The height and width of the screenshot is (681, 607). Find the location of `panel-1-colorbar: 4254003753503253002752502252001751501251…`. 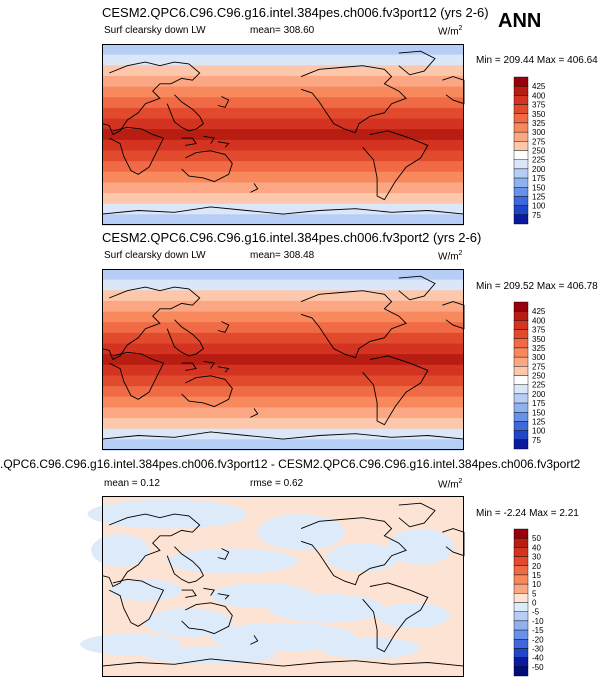

panel-1-colorbar: 4254003753503253002752502252001751501251… is located at coordinates (529, 150).